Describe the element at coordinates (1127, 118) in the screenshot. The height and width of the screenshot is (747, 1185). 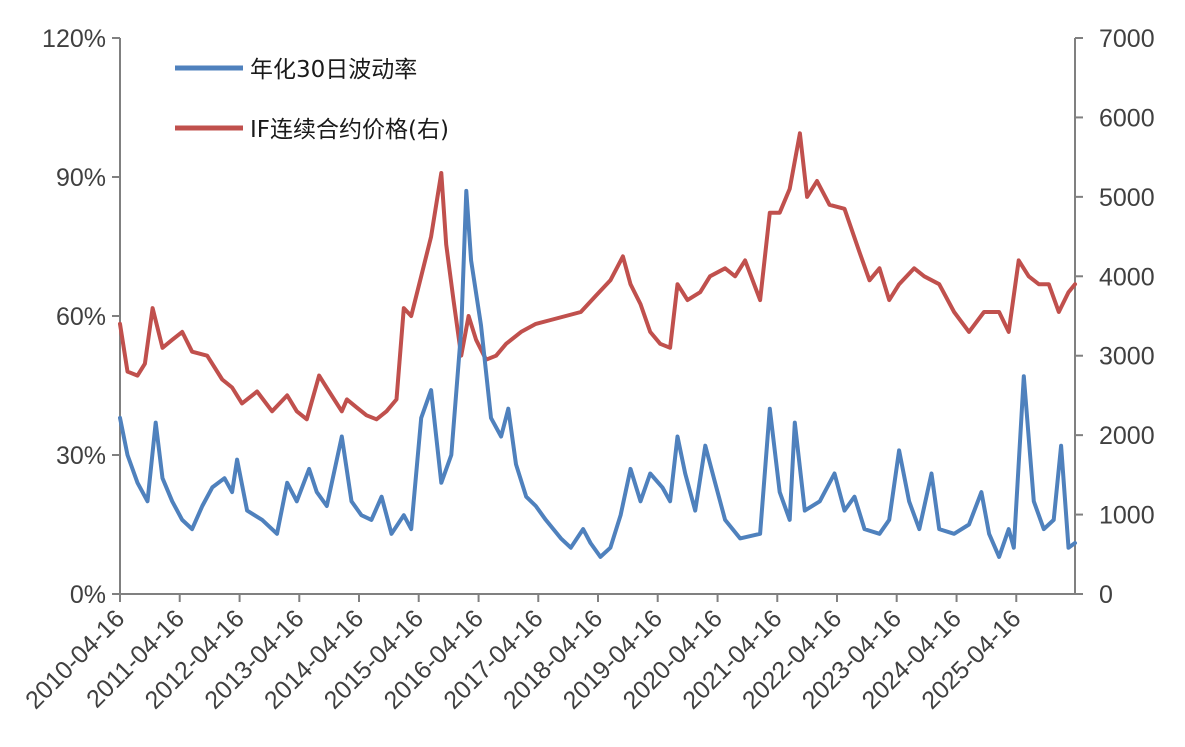
I see `right-tick-label: 6000` at that location.